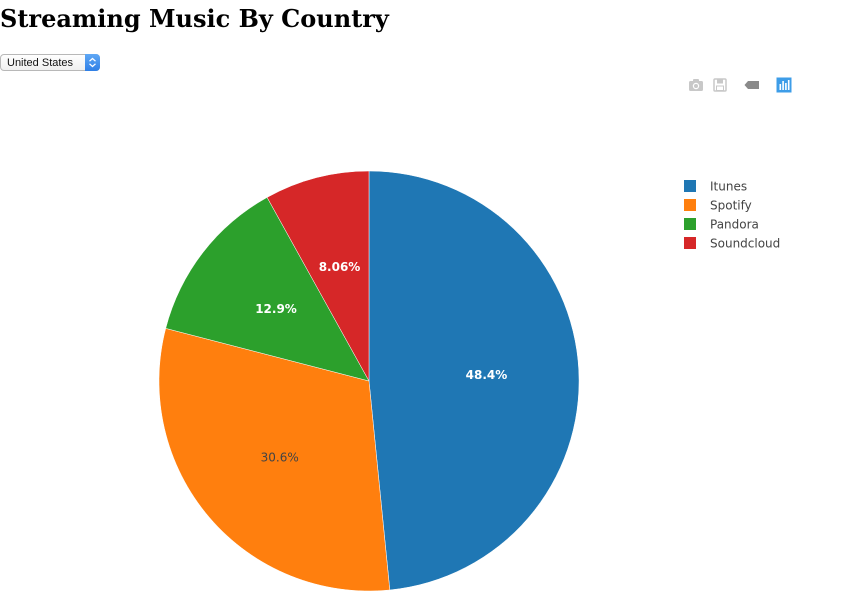  Describe the element at coordinates (340, 267) in the screenshot. I see `pie-label-soundcloud: 8.06%` at that location.